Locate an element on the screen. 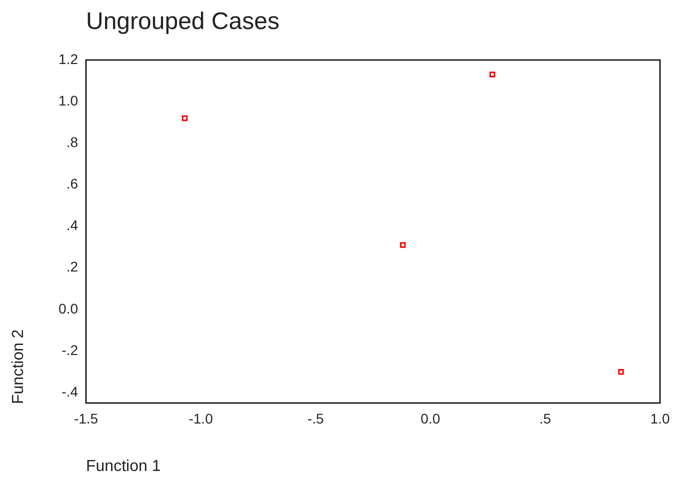  y-tick-label: -.2 is located at coordinates (70, 350).